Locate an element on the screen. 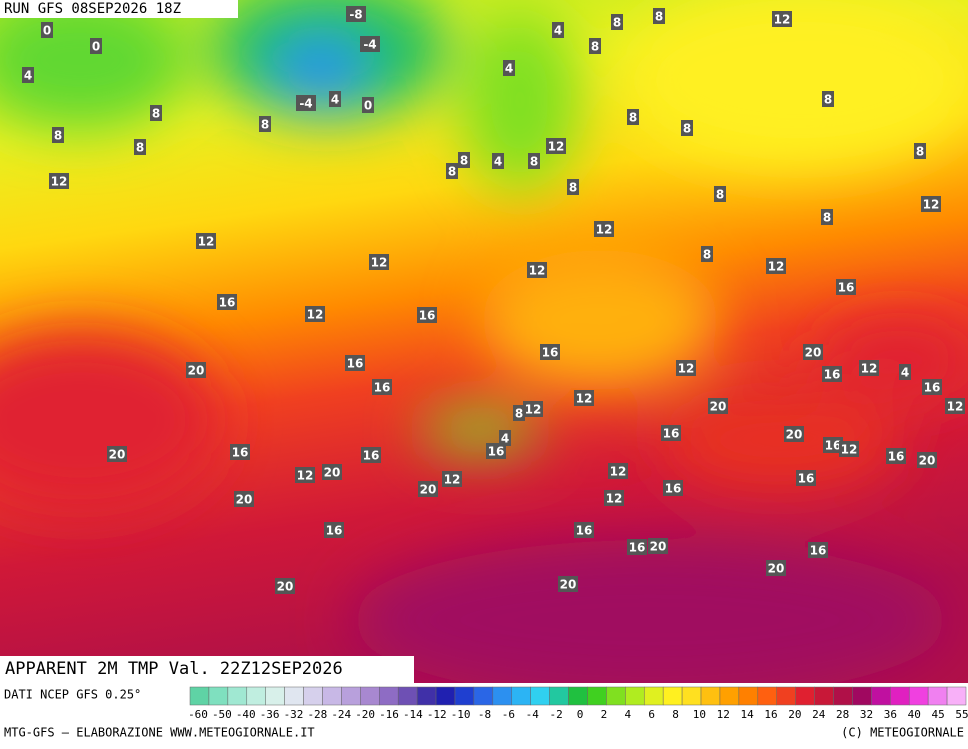  legend-tick: 14 is located at coordinates (748, 714).